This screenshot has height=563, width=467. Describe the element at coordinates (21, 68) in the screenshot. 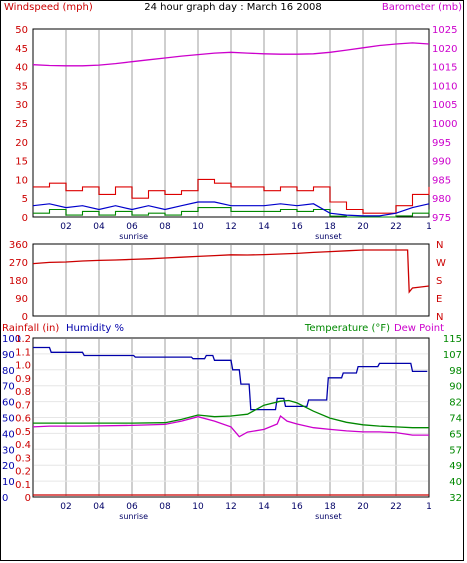

I see `windspeed-tick-label: 40` at that location.